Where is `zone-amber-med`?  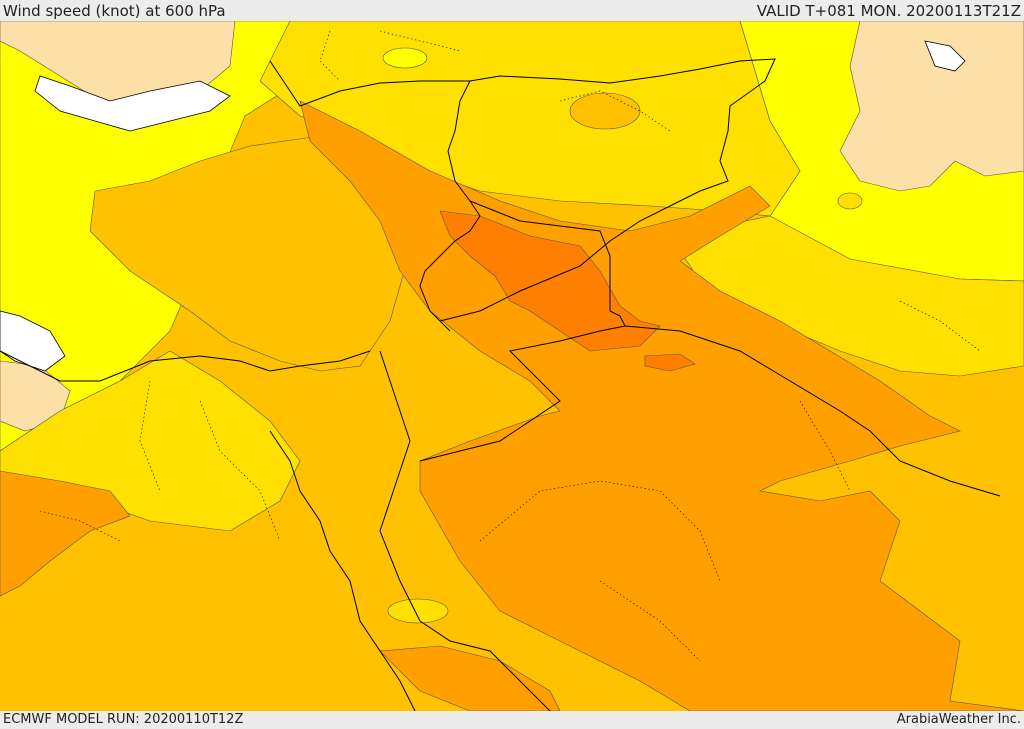
zone-amber-med is located at coordinates (250, 253).